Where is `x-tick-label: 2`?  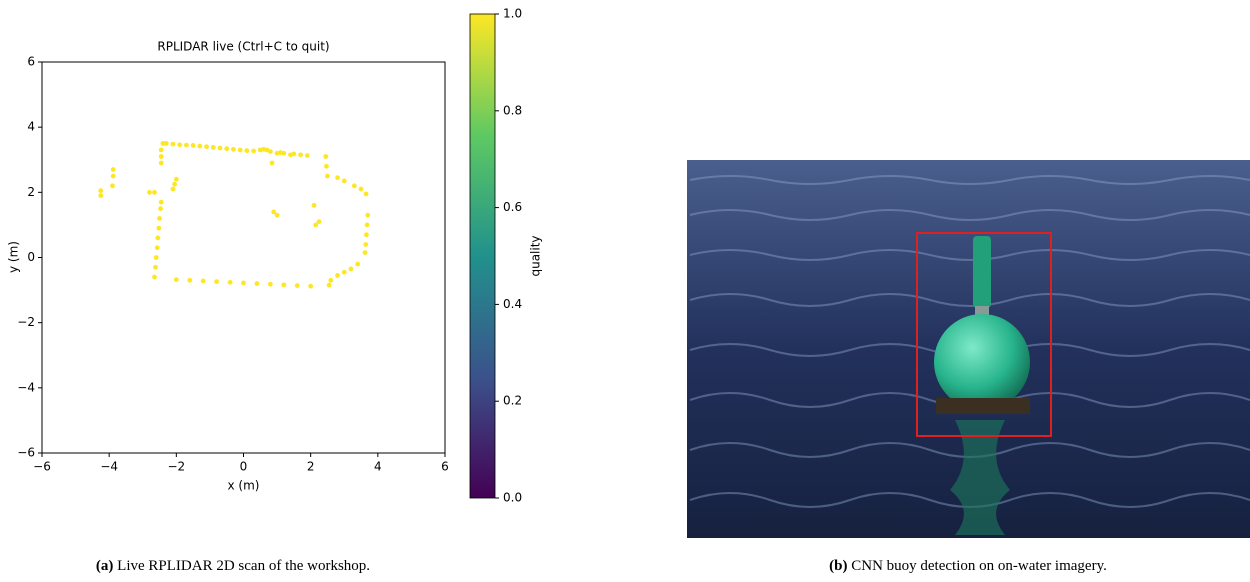
x-tick-label: 2 is located at coordinates (311, 467).